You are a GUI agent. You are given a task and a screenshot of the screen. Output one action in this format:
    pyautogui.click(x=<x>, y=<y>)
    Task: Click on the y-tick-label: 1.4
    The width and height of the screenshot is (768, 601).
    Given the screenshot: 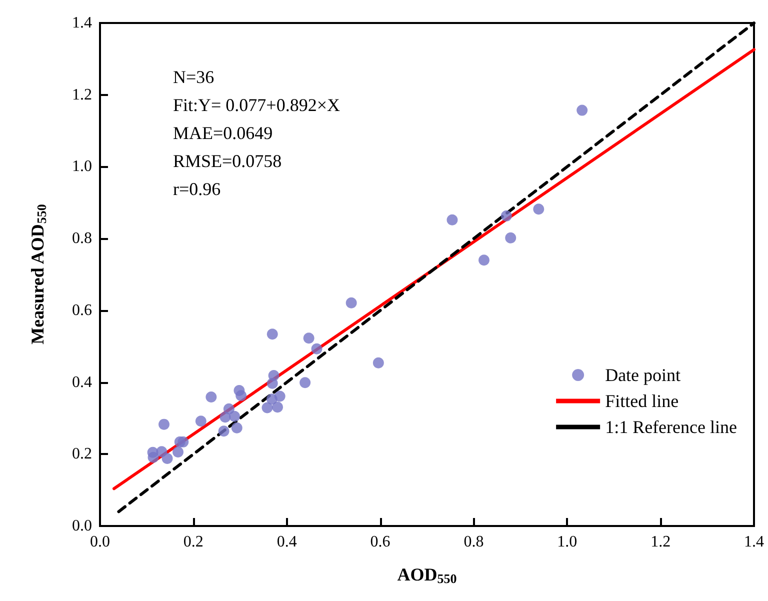 What is the action you would take?
    pyautogui.click(x=82, y=23)
    